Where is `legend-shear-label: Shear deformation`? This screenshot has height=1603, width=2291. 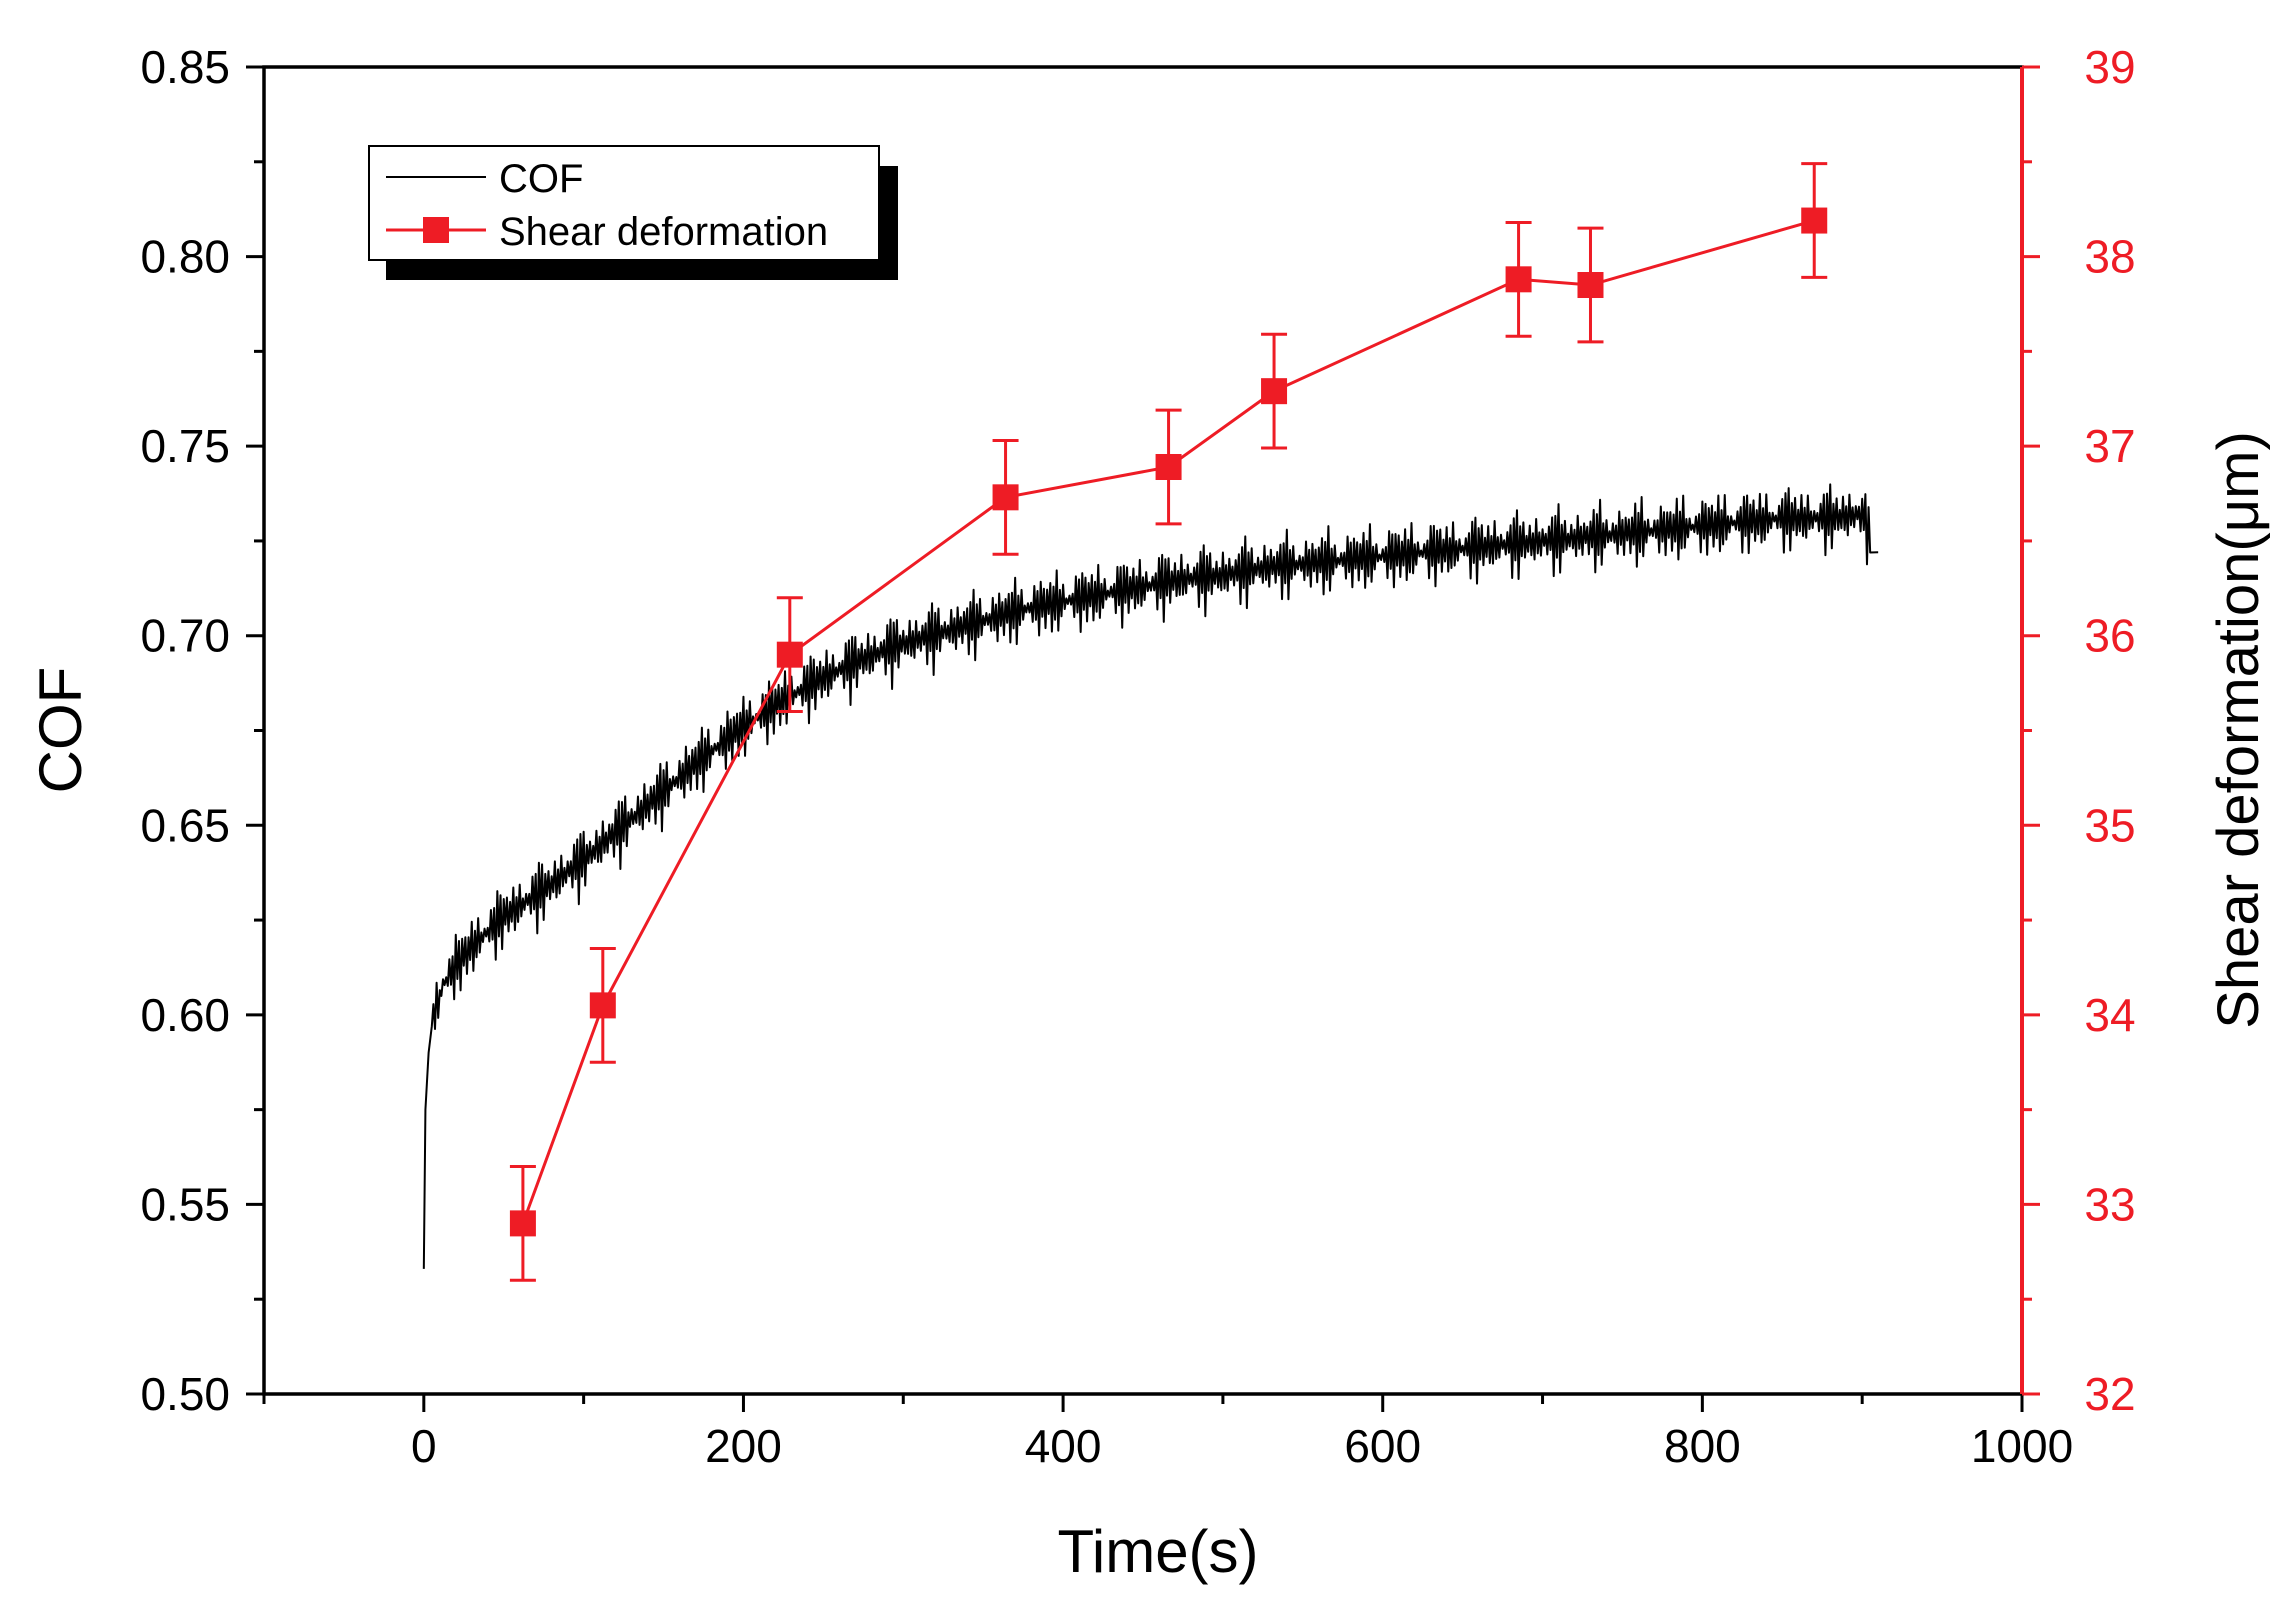
legend-shear-label: Shear deformation is located at coordinates (663, 232).